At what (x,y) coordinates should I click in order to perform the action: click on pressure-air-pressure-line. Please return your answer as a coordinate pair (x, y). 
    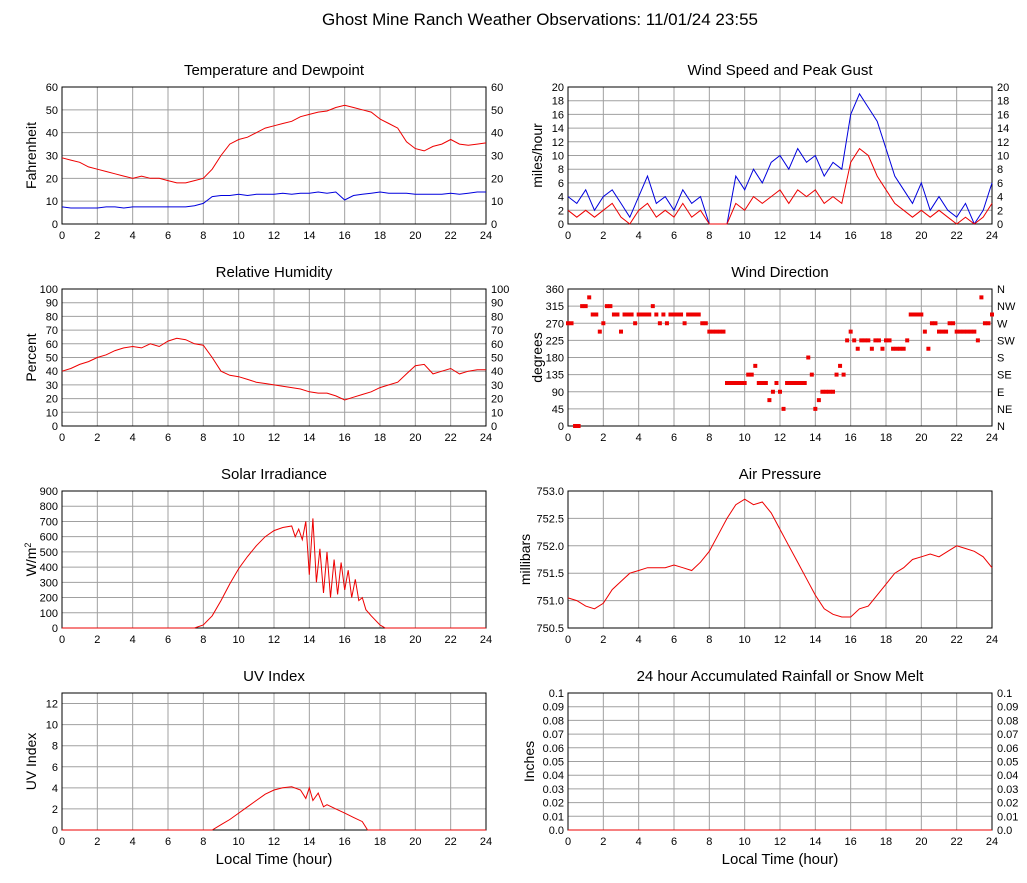
    Looking at the image, I should click on (780, 558).